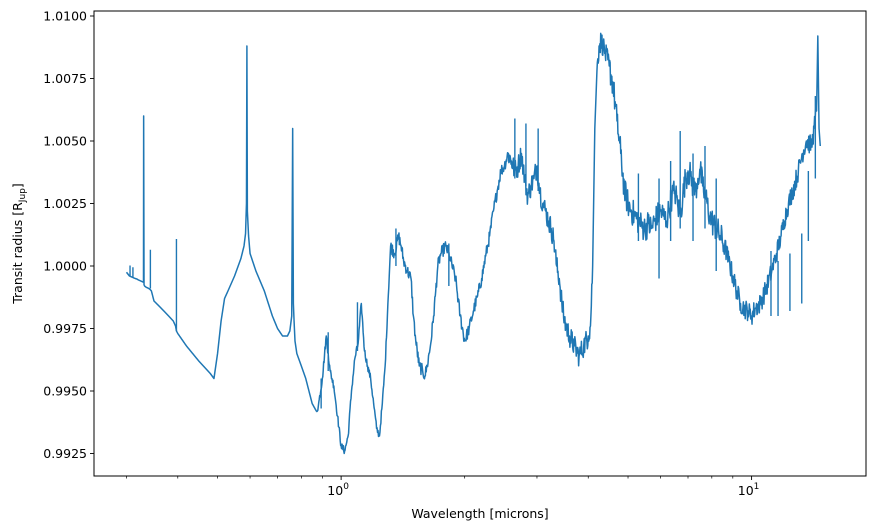  What do you see at coordinates (65, 203) in the screenshot?
I see `y-tick-label: 1.0025` at bounding box center [65, 203].